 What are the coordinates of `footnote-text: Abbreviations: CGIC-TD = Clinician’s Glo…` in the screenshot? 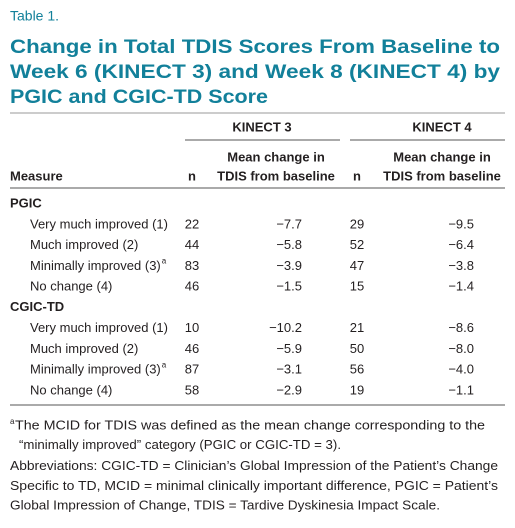 It's located at (254, 465).